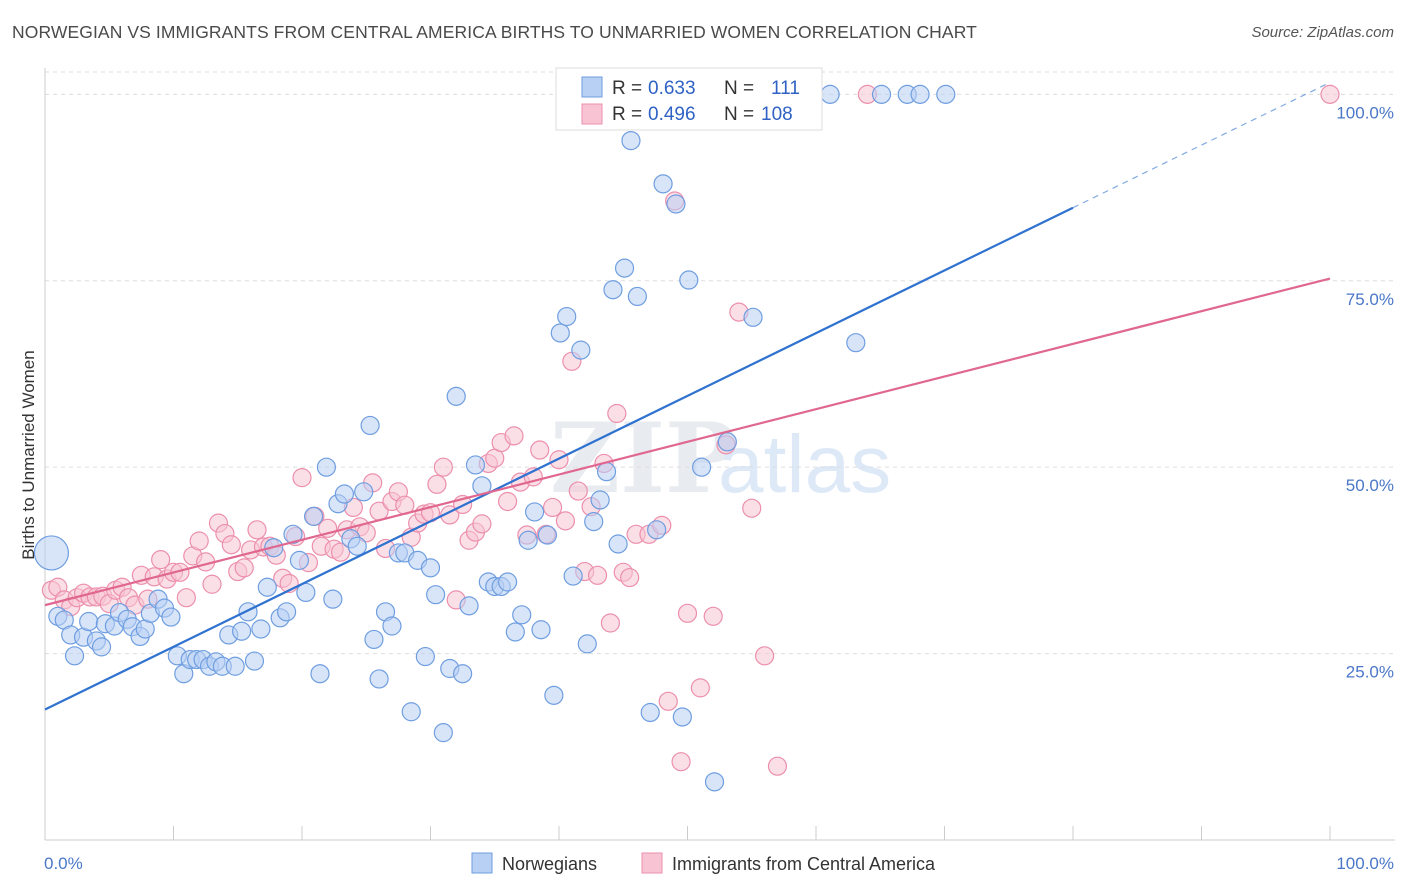 The width and height of the screenshot is (1406, 892). I want to click on chart-source: Source: ZipAtlas.com, so click(1322, 32).